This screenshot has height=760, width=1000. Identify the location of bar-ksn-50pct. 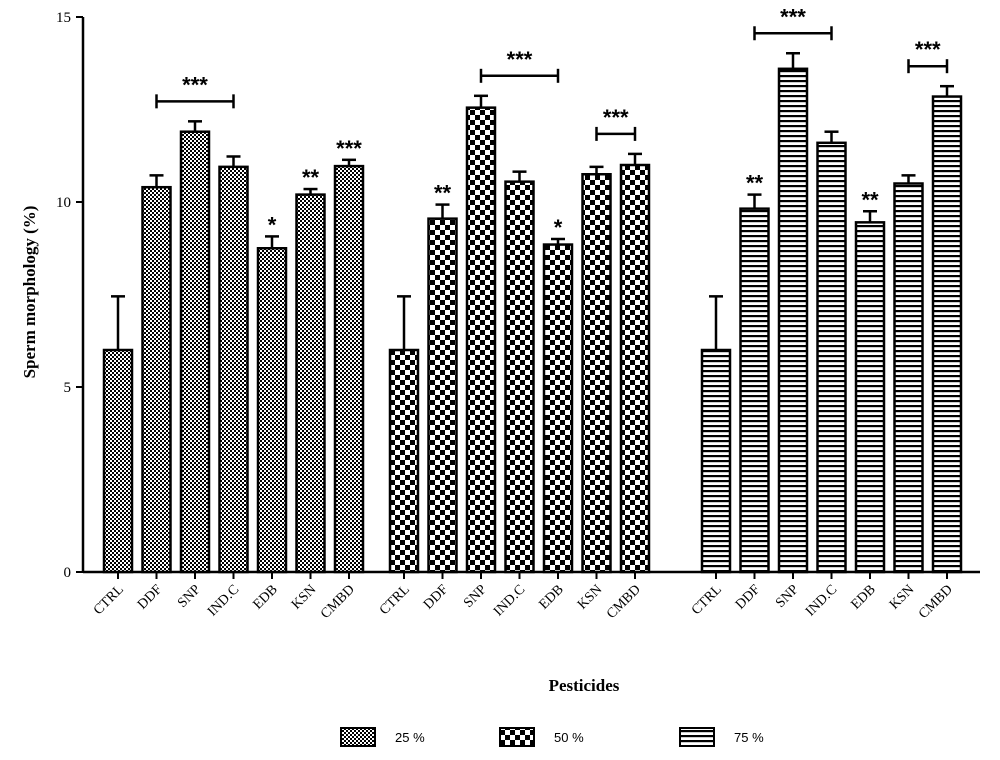
(596, 373).